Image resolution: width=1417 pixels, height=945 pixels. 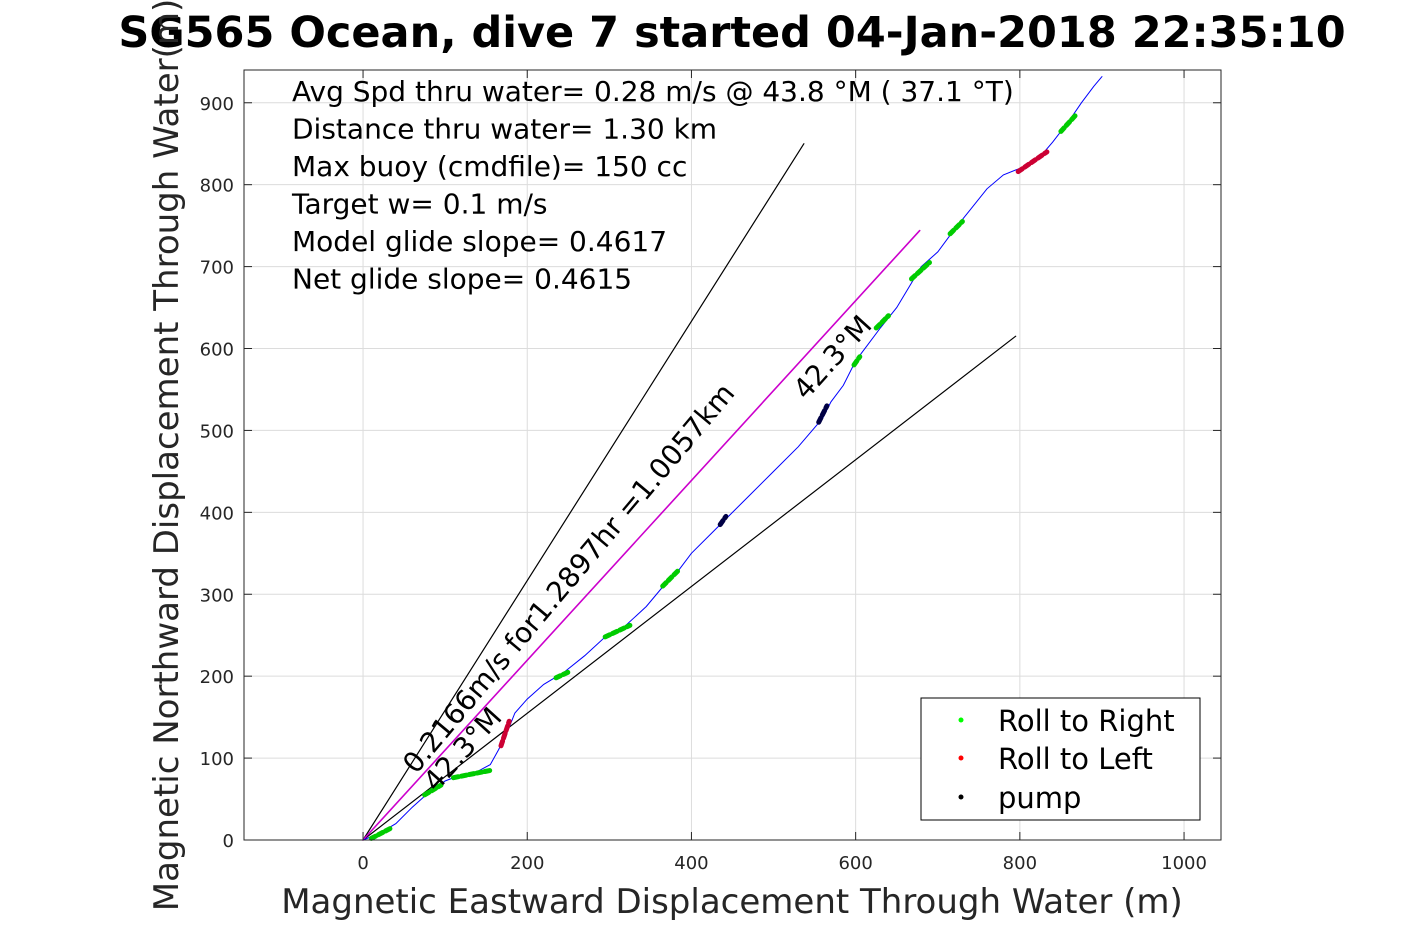 What do you see at coordinates (1020, 863) in the screenshot?
I see `x-tick-label: 800` at bounding box center [1020, 863].